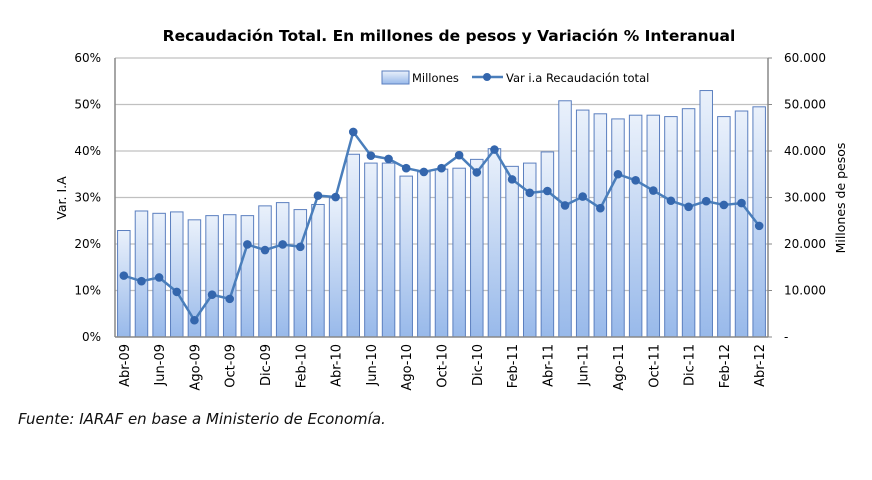 The width and height of the screenshot is (872, 480). I want to click on right-axis-label: Millones de pesos, so click(840, 198).